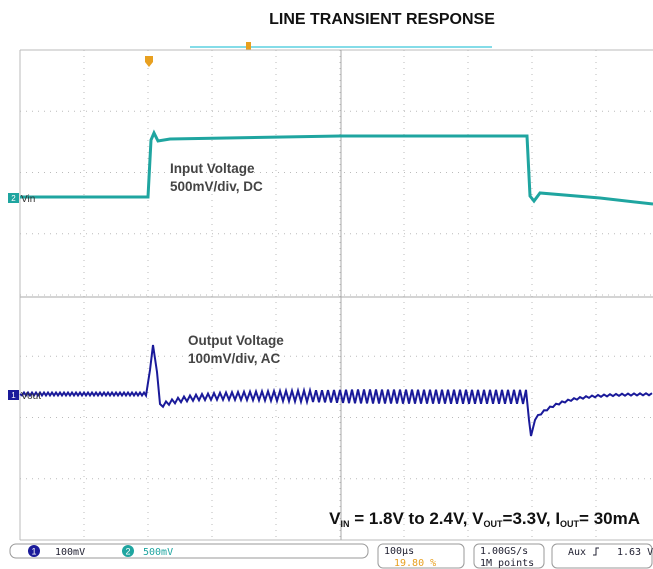 The width and height of the screenshot is (653, 569). I want to click on ch2-badge-text: 2, so click(127, 552).